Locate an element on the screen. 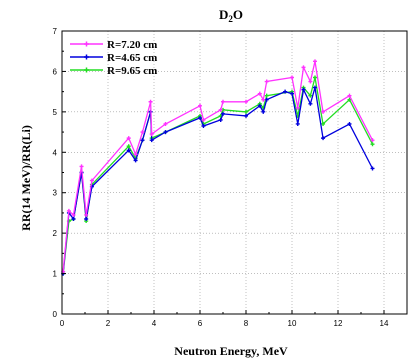 The image size is (413, 361). x-tick-label: 2 is located at coordinates (108, 323).